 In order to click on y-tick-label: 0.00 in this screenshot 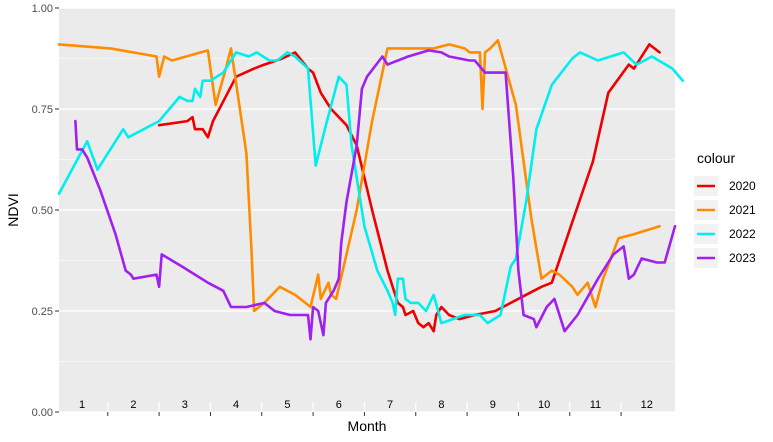, I will do `click(42, 413)`.